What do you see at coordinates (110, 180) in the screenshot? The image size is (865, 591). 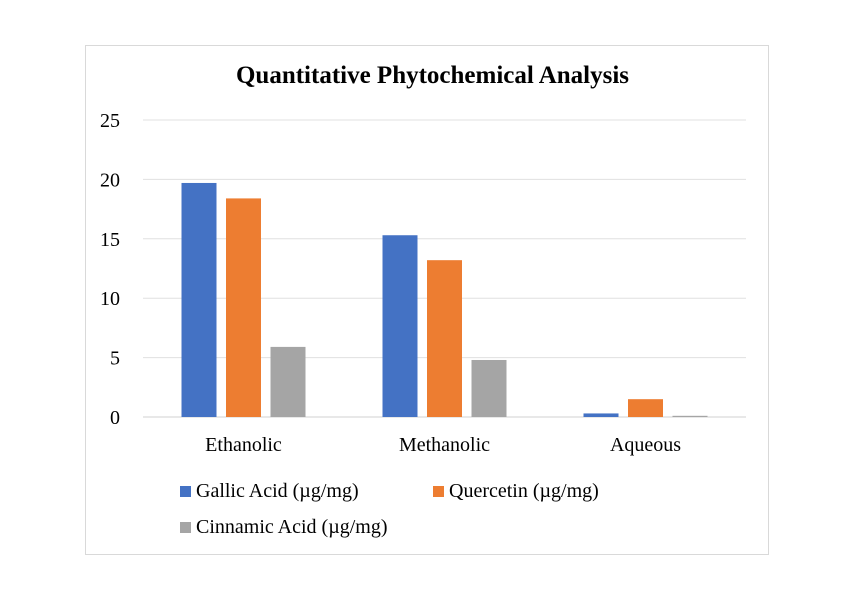 I see `y-tick-label: 20` at bounding box center [110, 180].